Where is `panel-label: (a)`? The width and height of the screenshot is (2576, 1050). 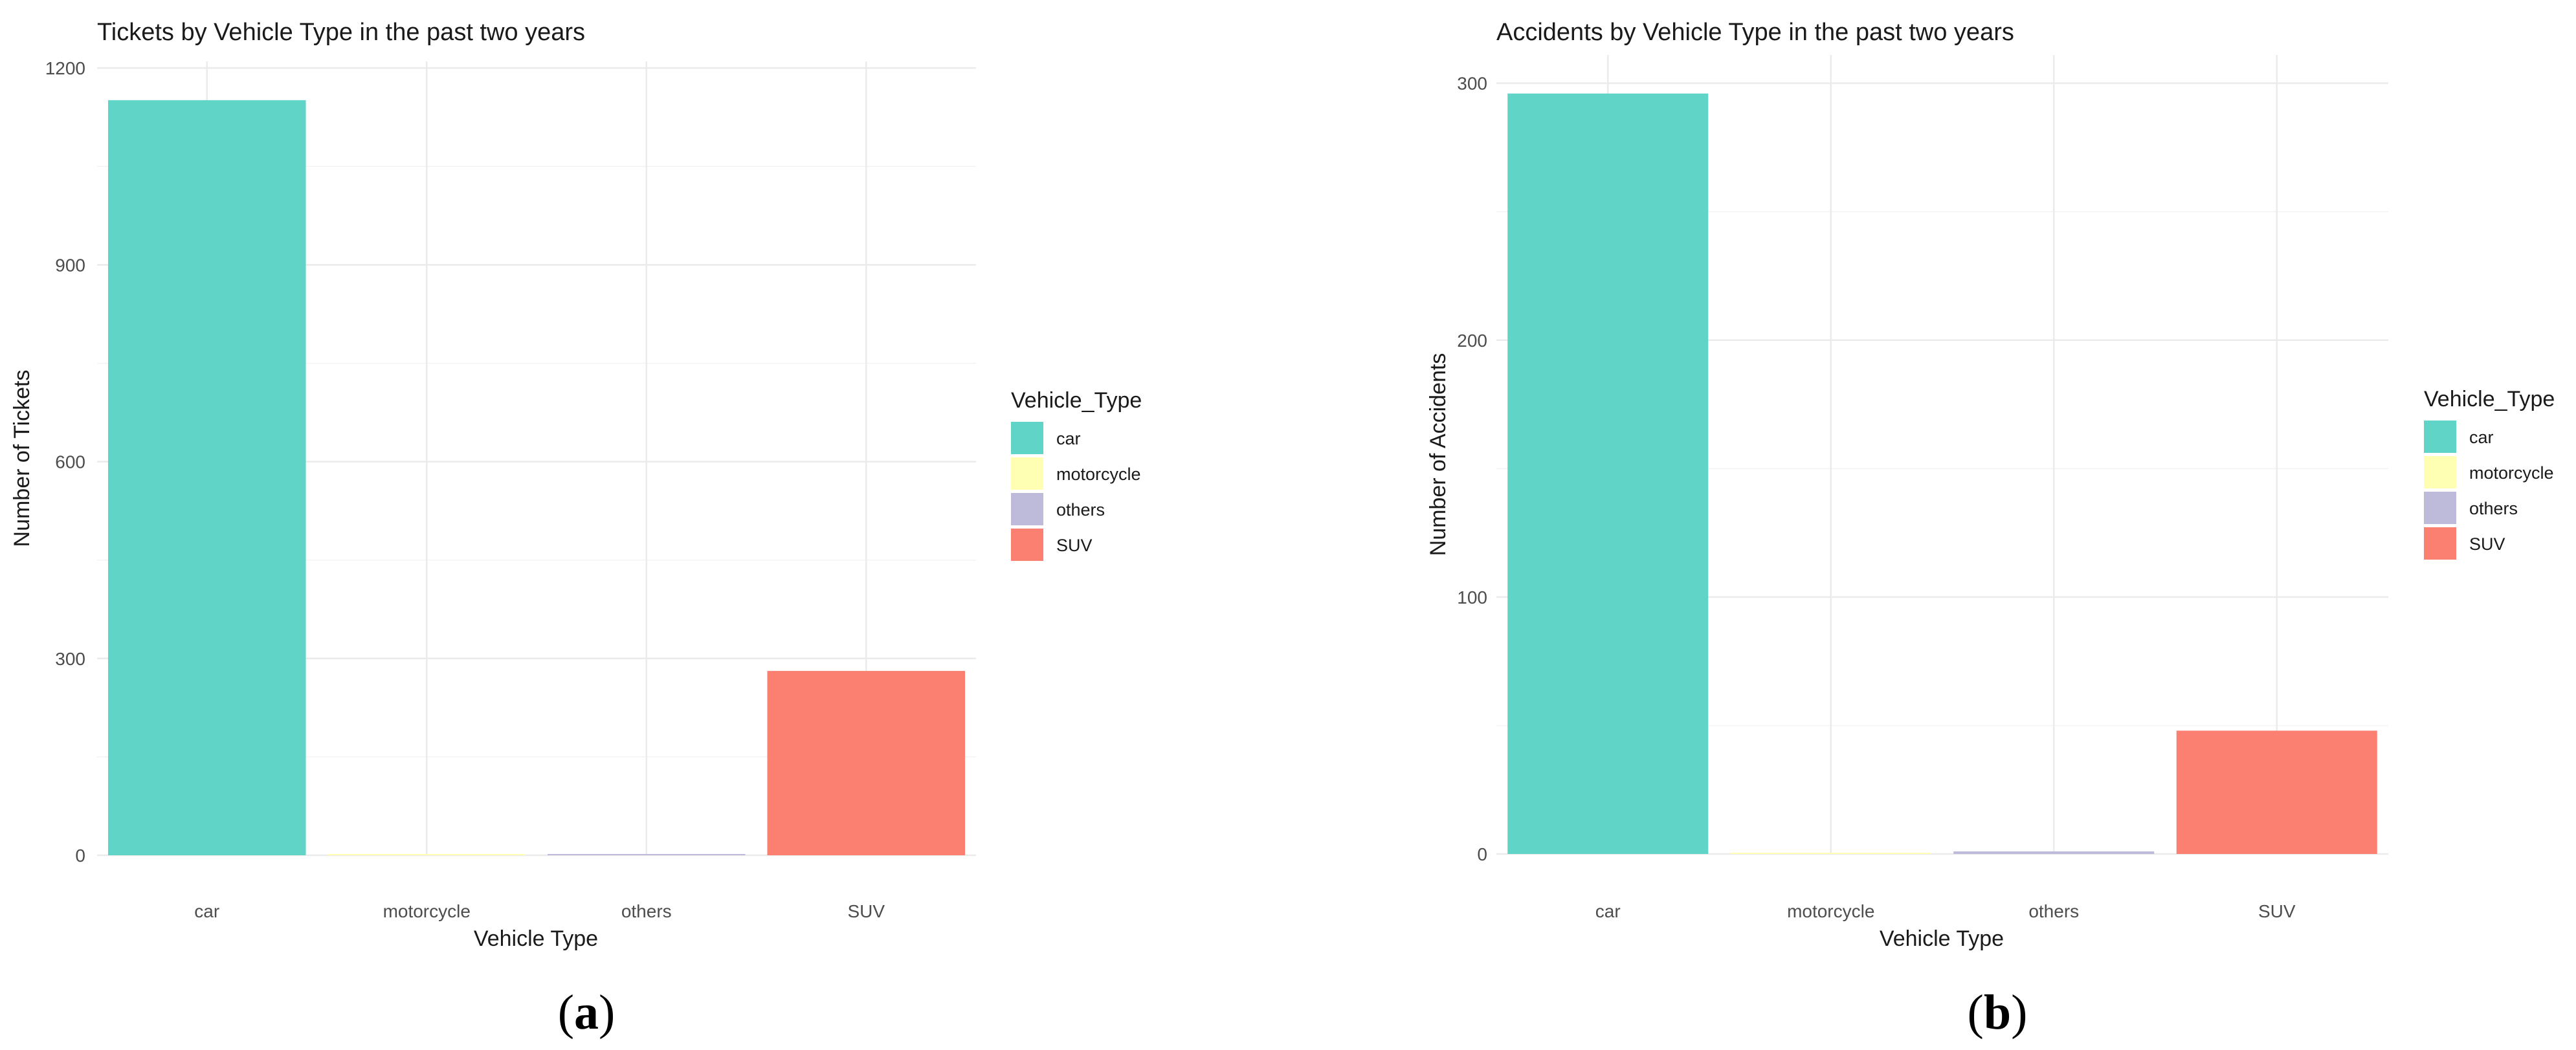 panel-label: (a) is located at coordinates (587, 1013).